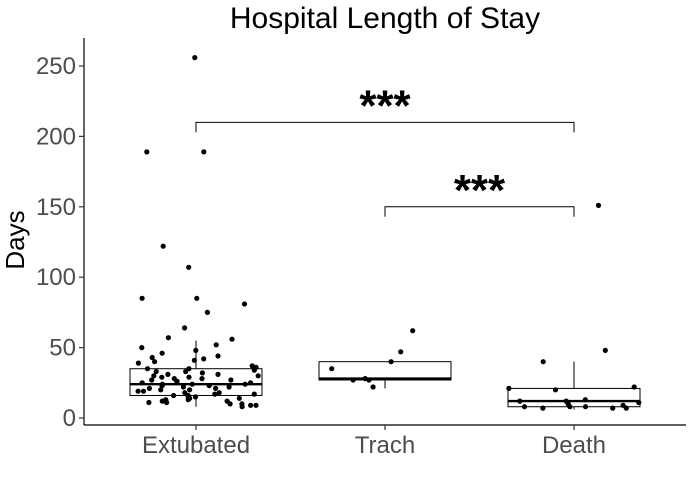 The height and width of the screenshot is (489, 692). I want to click on y-tick-label: 0, so click(69, 418).